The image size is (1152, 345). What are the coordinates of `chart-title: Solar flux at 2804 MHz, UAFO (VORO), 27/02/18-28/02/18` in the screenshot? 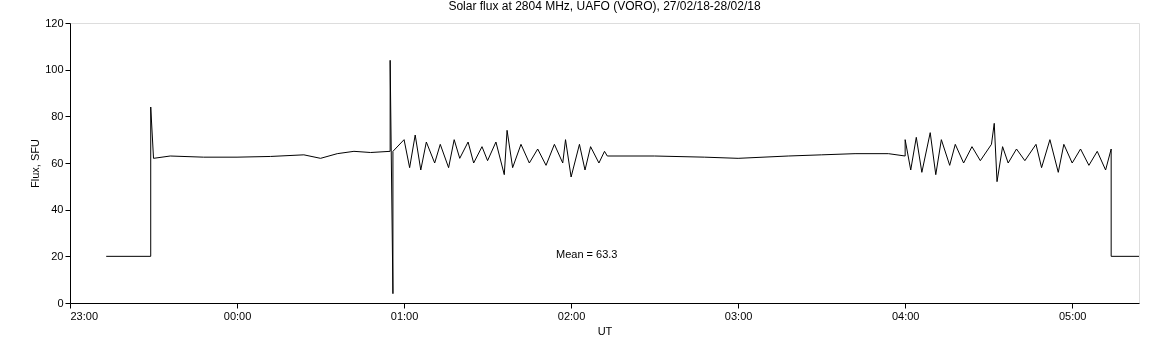 It's located at (604, 6).